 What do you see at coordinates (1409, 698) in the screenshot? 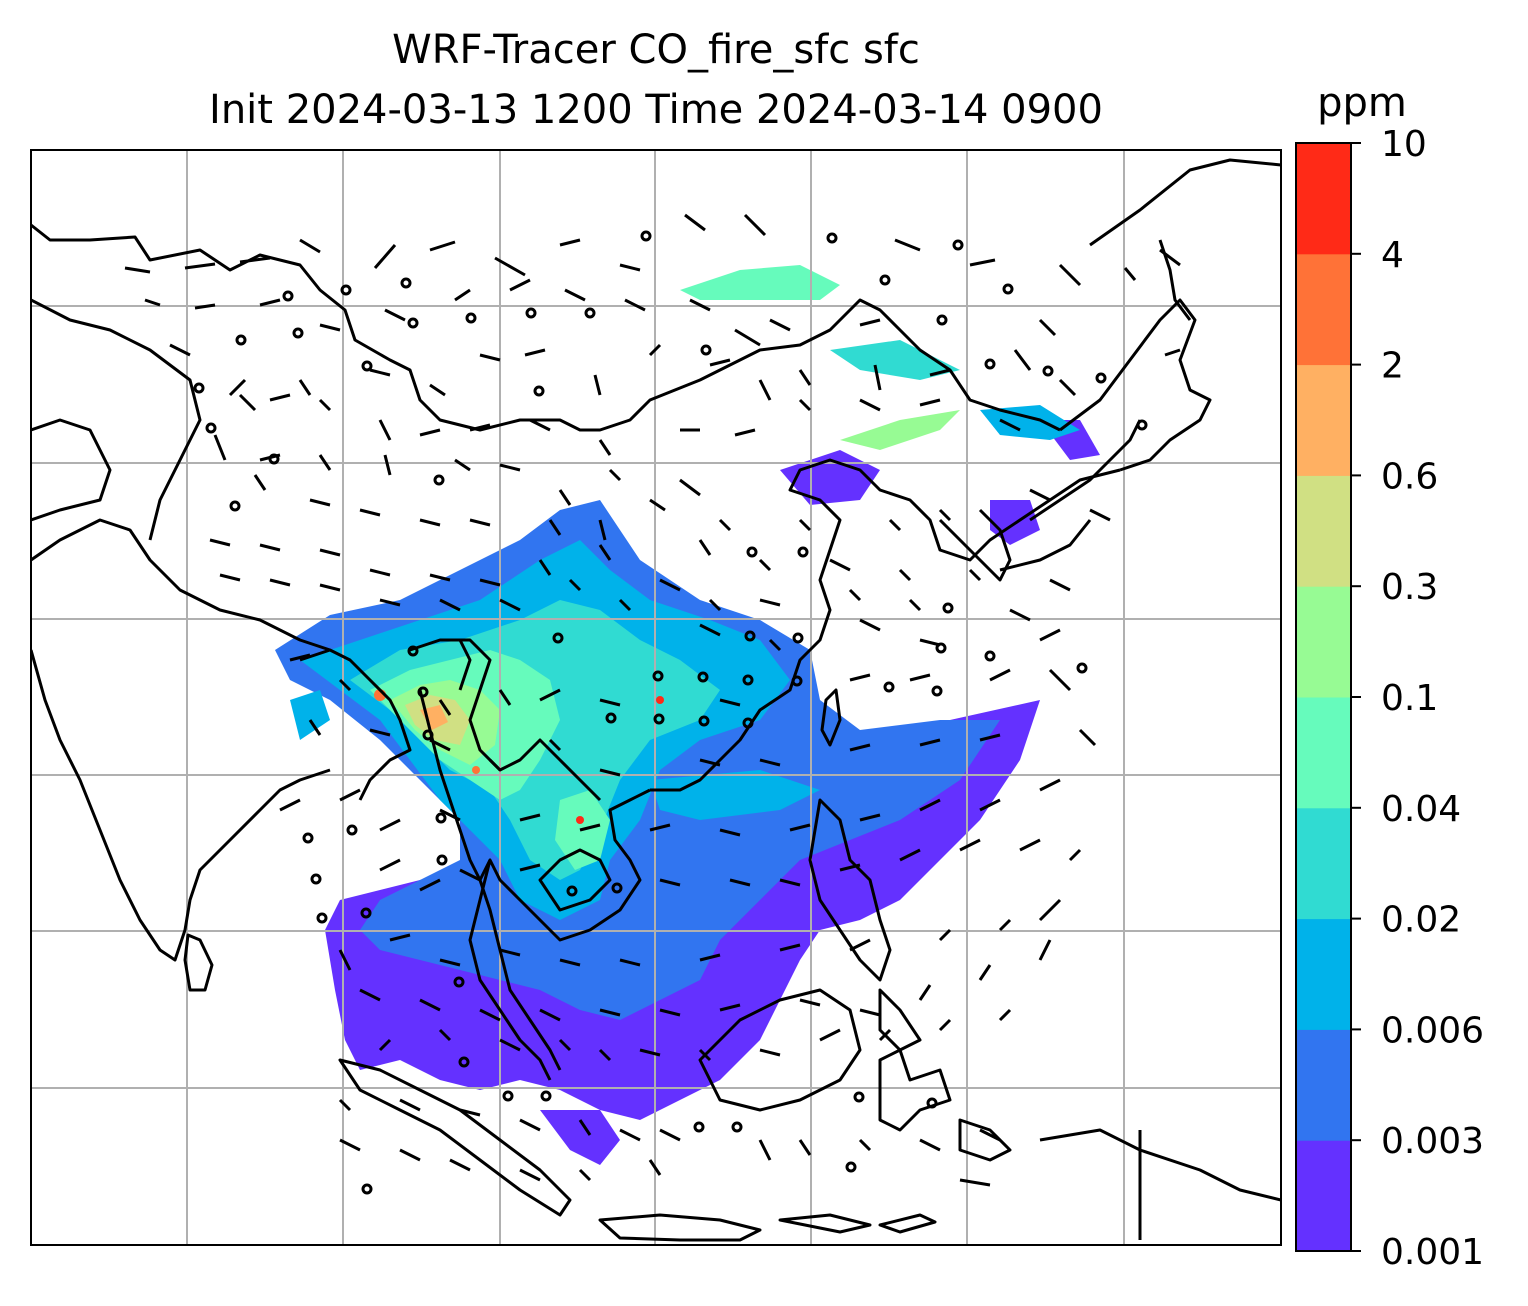
I see `colorbar-tick-label: 0.1` at bounding box center [1409, 698].